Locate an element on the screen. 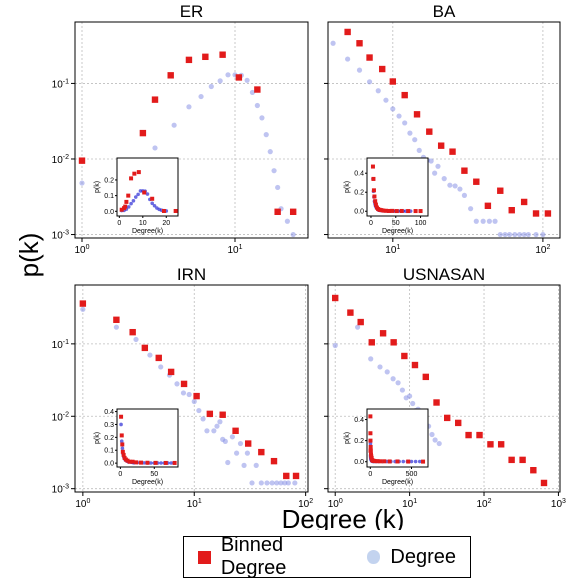 This screenshot has width=573, height=588. x-tick-label: 10¹ is located at coordinates (234, 250).